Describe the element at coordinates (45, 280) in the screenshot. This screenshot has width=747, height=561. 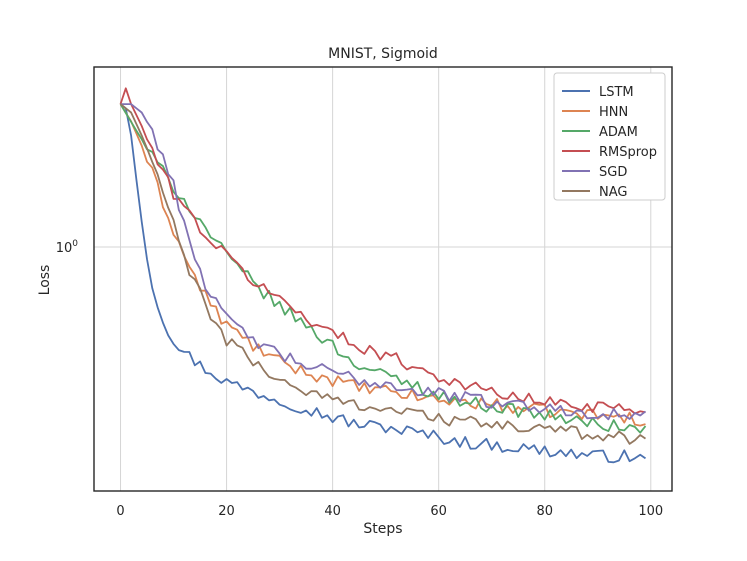
I see `y-axis-label: Loss` at that location.